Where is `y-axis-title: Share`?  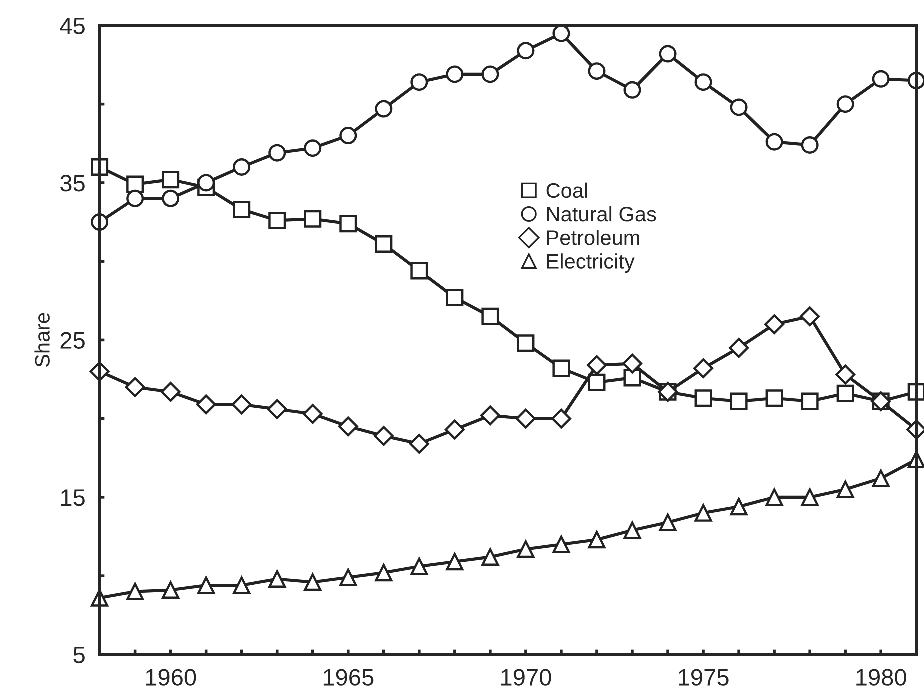
y-axis-title: Share is located at coordinates (42, 340).